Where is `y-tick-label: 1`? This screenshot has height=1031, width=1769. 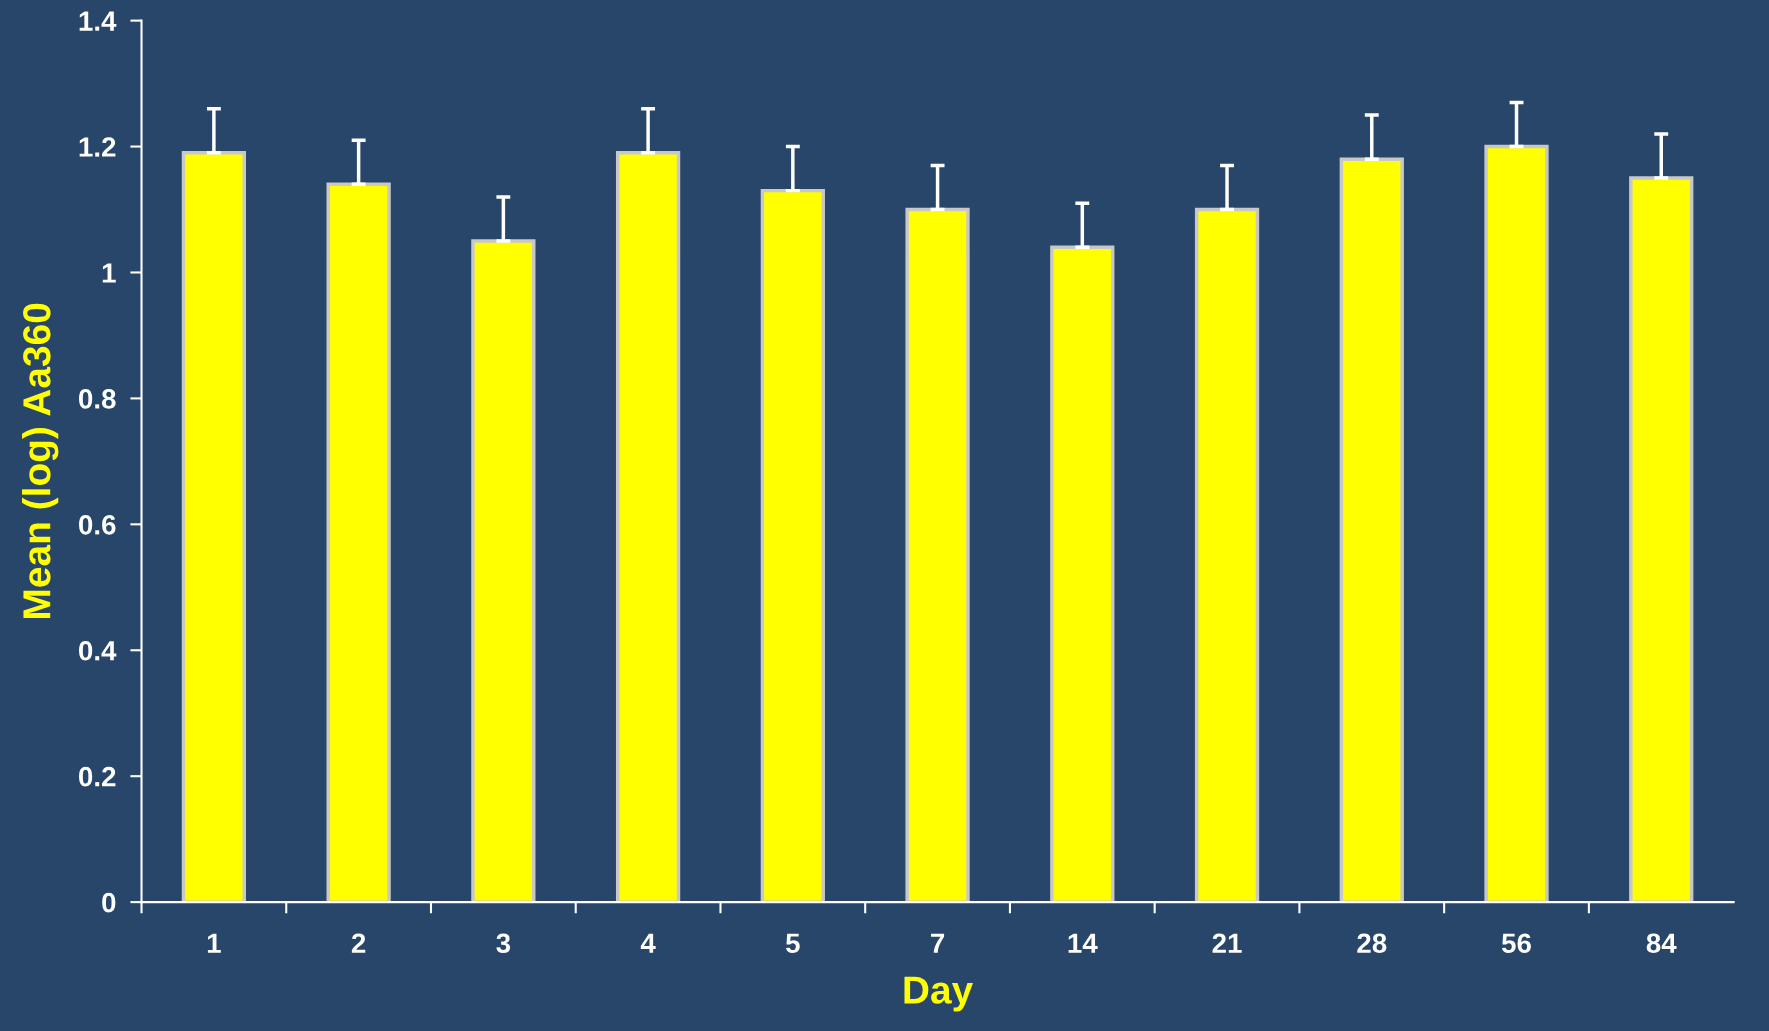 y-tick-label: 1 is located at coordinates (109, 273).